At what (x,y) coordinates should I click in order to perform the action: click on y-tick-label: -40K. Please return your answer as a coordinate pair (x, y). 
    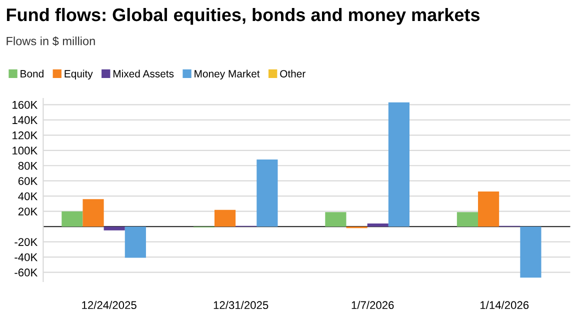
    Looking at the image, I should click on (26, 257).